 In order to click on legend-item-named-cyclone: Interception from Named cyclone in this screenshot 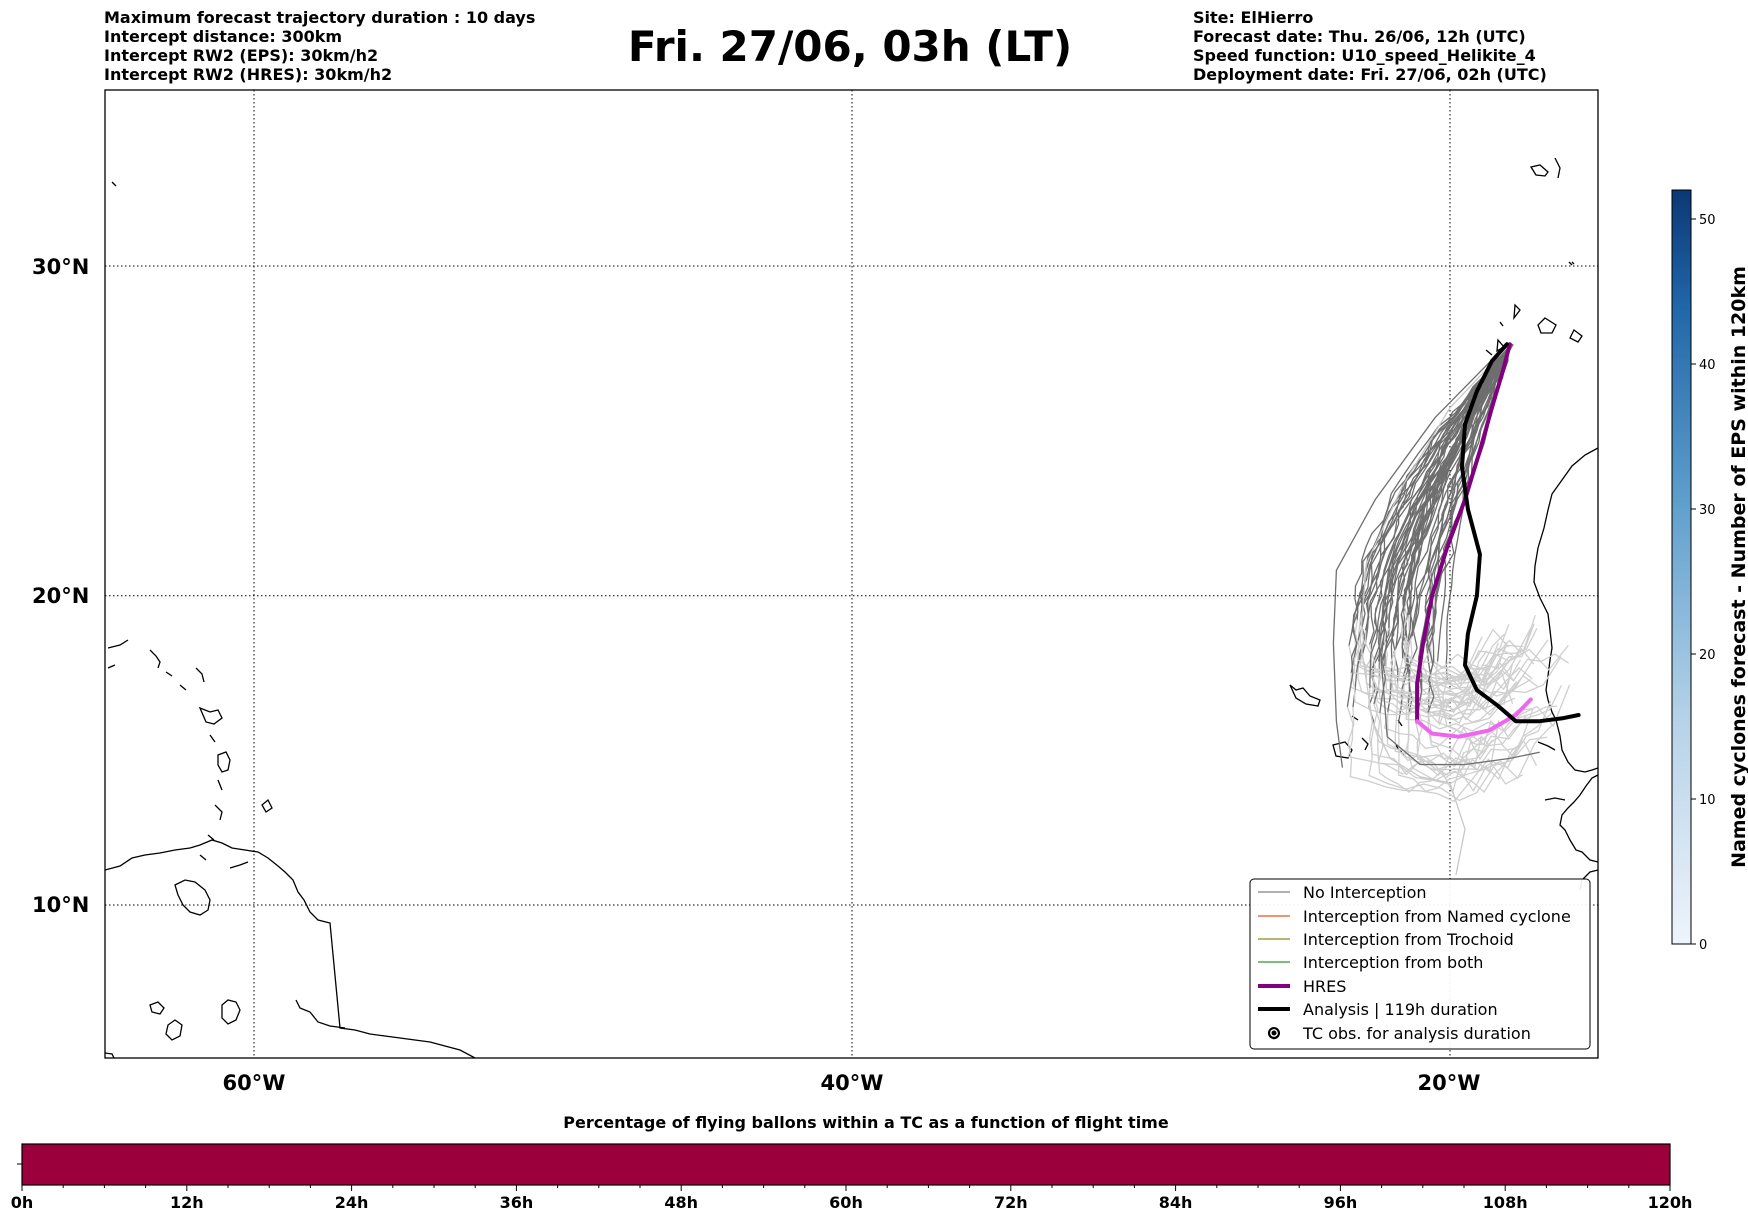, I will do `click(1414, 916)`.